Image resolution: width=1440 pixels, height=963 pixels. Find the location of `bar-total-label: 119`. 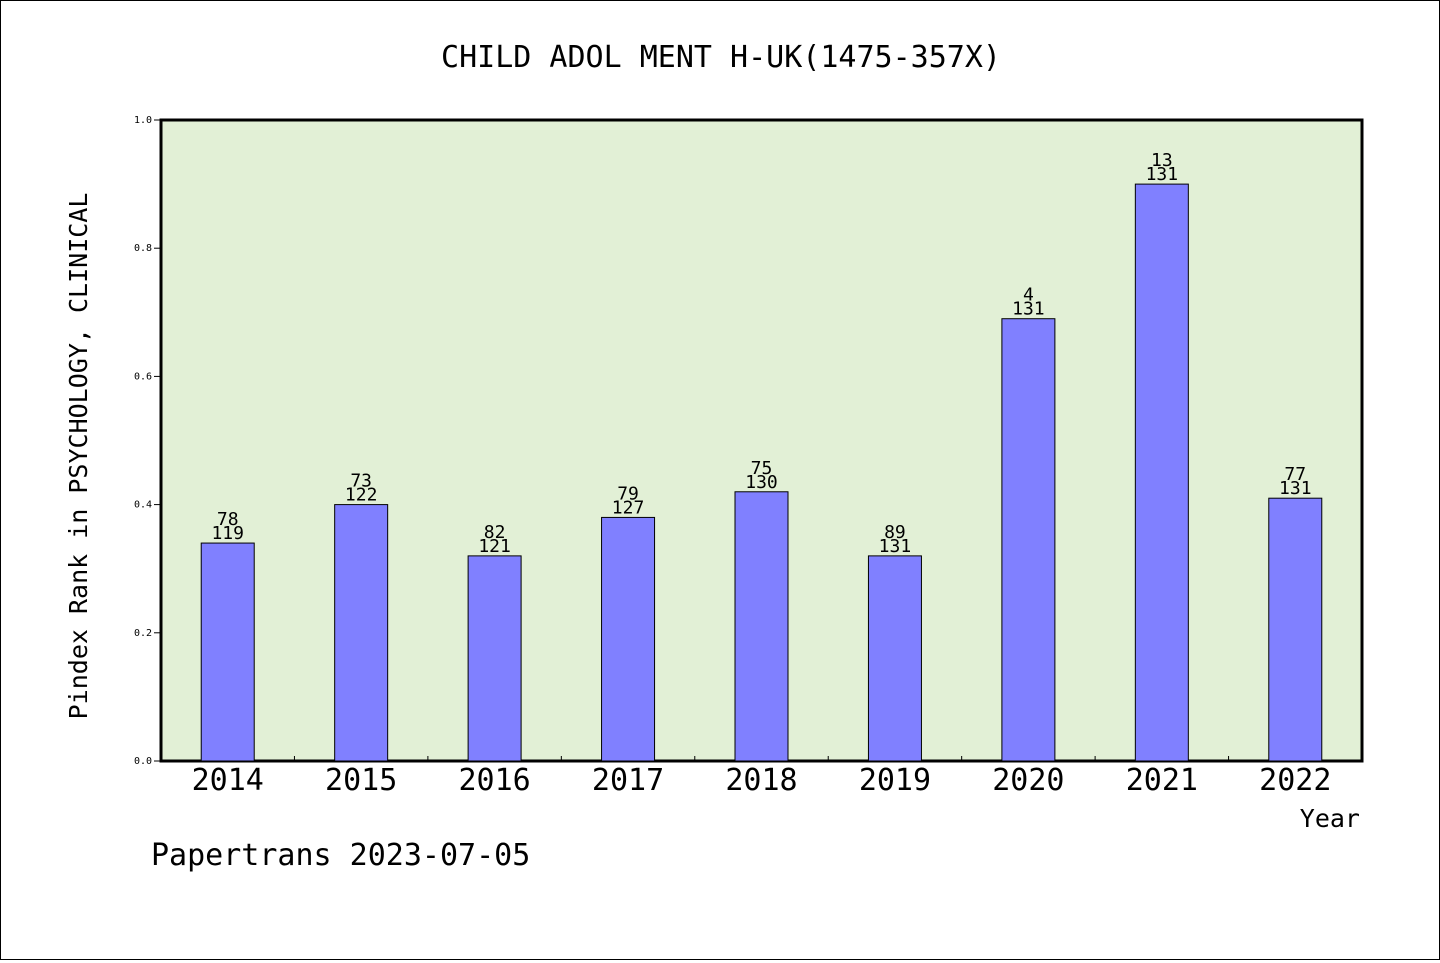

bar-total-label: 119 is located at coordinates (227, 533).